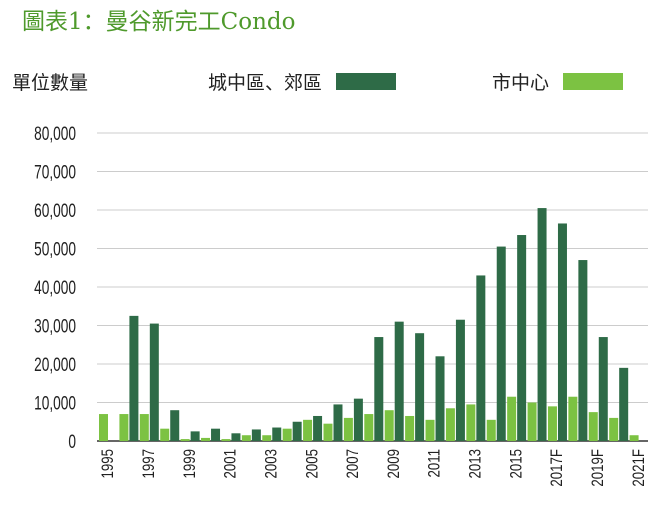 The image size is (665, 519). I want to click on y-tick-label: 20,000, so click(55, 365).